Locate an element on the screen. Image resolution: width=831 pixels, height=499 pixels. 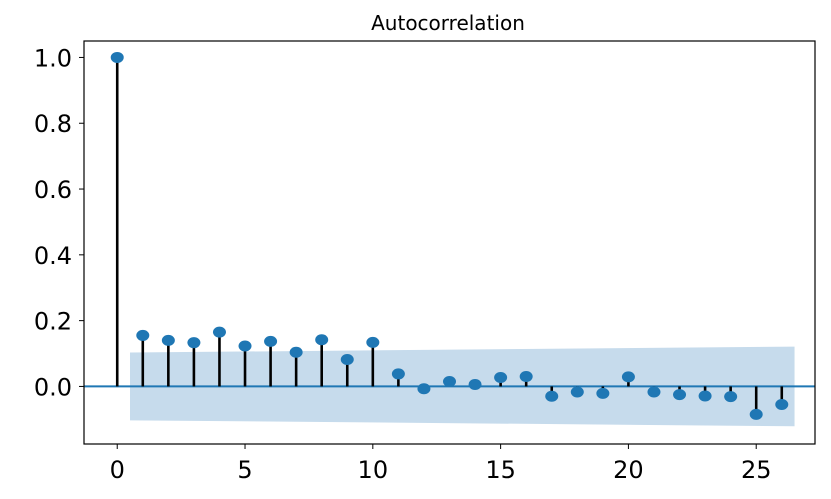
y-tick-label: 1.0 is located at coordinates (53, 58).